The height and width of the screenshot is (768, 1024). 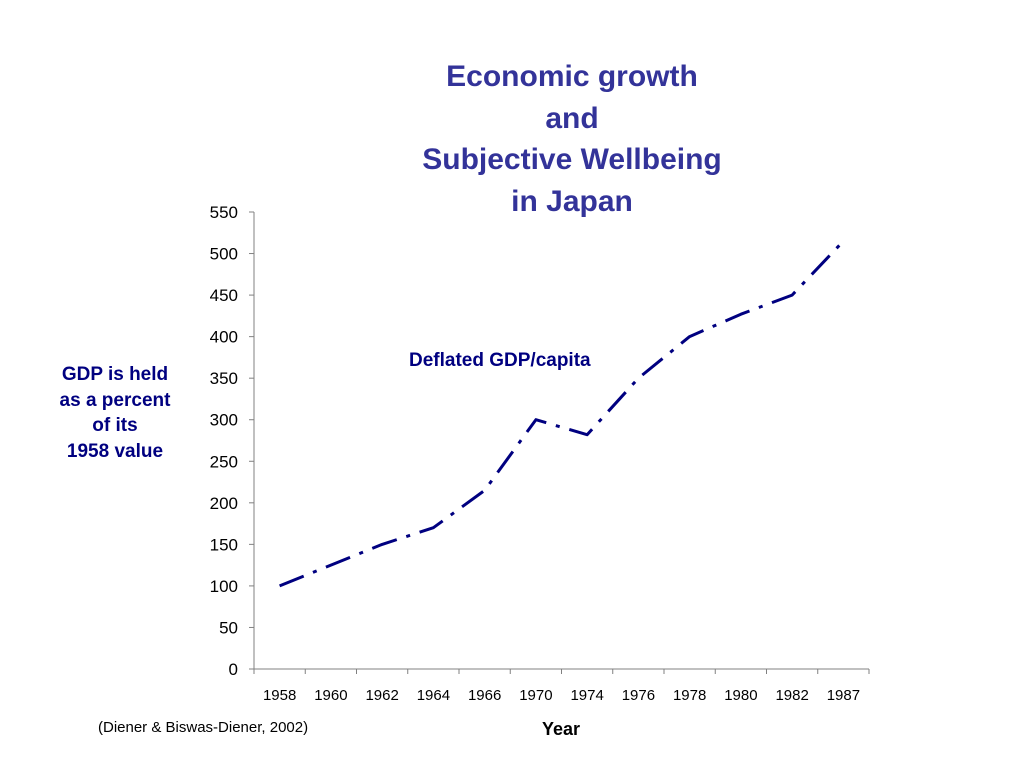 What do you see at coordinates (535, 695) in the screenshot?
I see `x-tick-label: 1970` at bounding box center [535, 695].